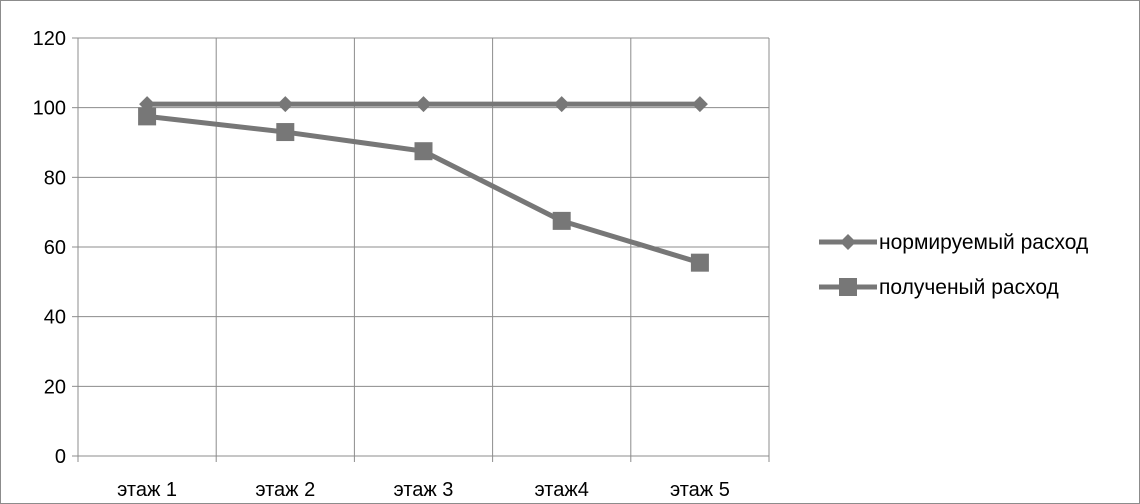 This screenshot has width=1140, height=504. I want to click on x-tick-labels: этаж 1 этаж 2 этаж 3 этаж4 этаж 5, so click(423, 490).